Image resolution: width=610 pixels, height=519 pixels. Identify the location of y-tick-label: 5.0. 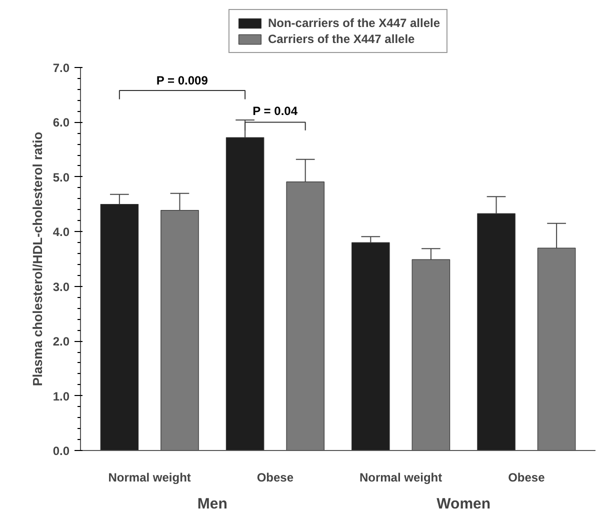
(61, 177).